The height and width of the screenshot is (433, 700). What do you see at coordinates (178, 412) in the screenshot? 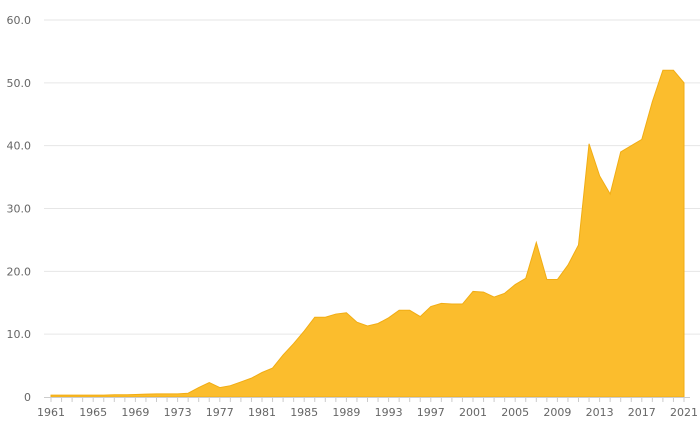
I see `x-tick-label: 1973` at bounding box center [178, 412].